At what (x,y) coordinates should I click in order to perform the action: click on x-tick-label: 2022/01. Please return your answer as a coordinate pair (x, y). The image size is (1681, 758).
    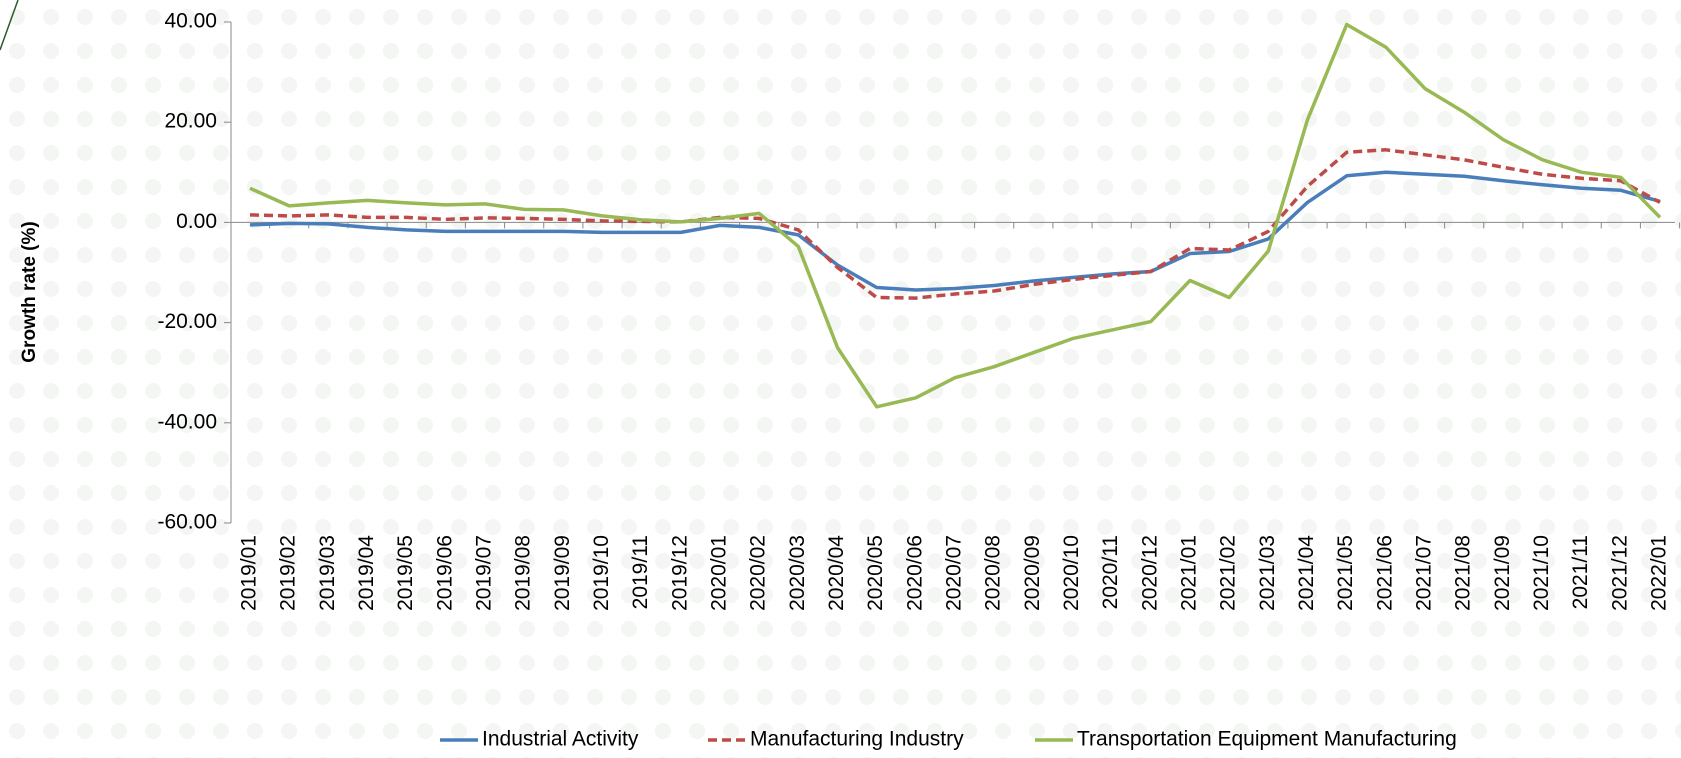
    Looking at the image, I should click on (1659, 573).